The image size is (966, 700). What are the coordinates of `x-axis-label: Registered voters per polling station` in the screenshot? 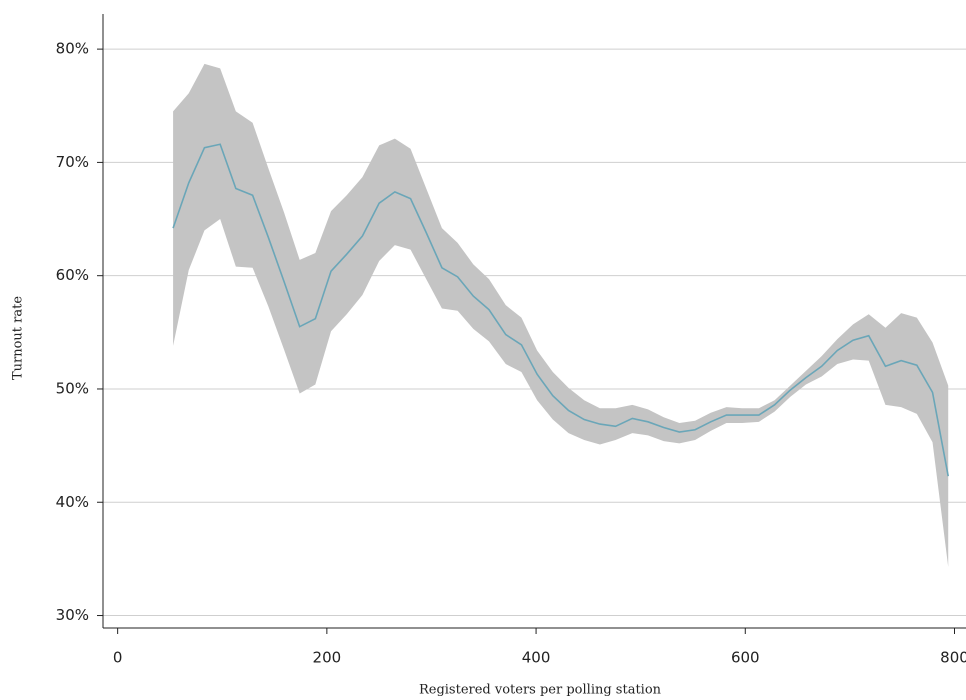 It's located at (540, 690).